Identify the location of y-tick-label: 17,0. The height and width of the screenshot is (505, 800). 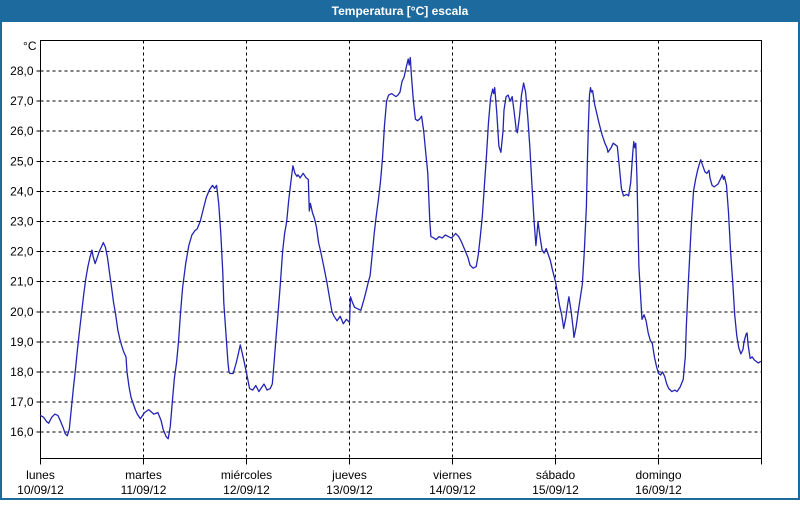
(22, 402).